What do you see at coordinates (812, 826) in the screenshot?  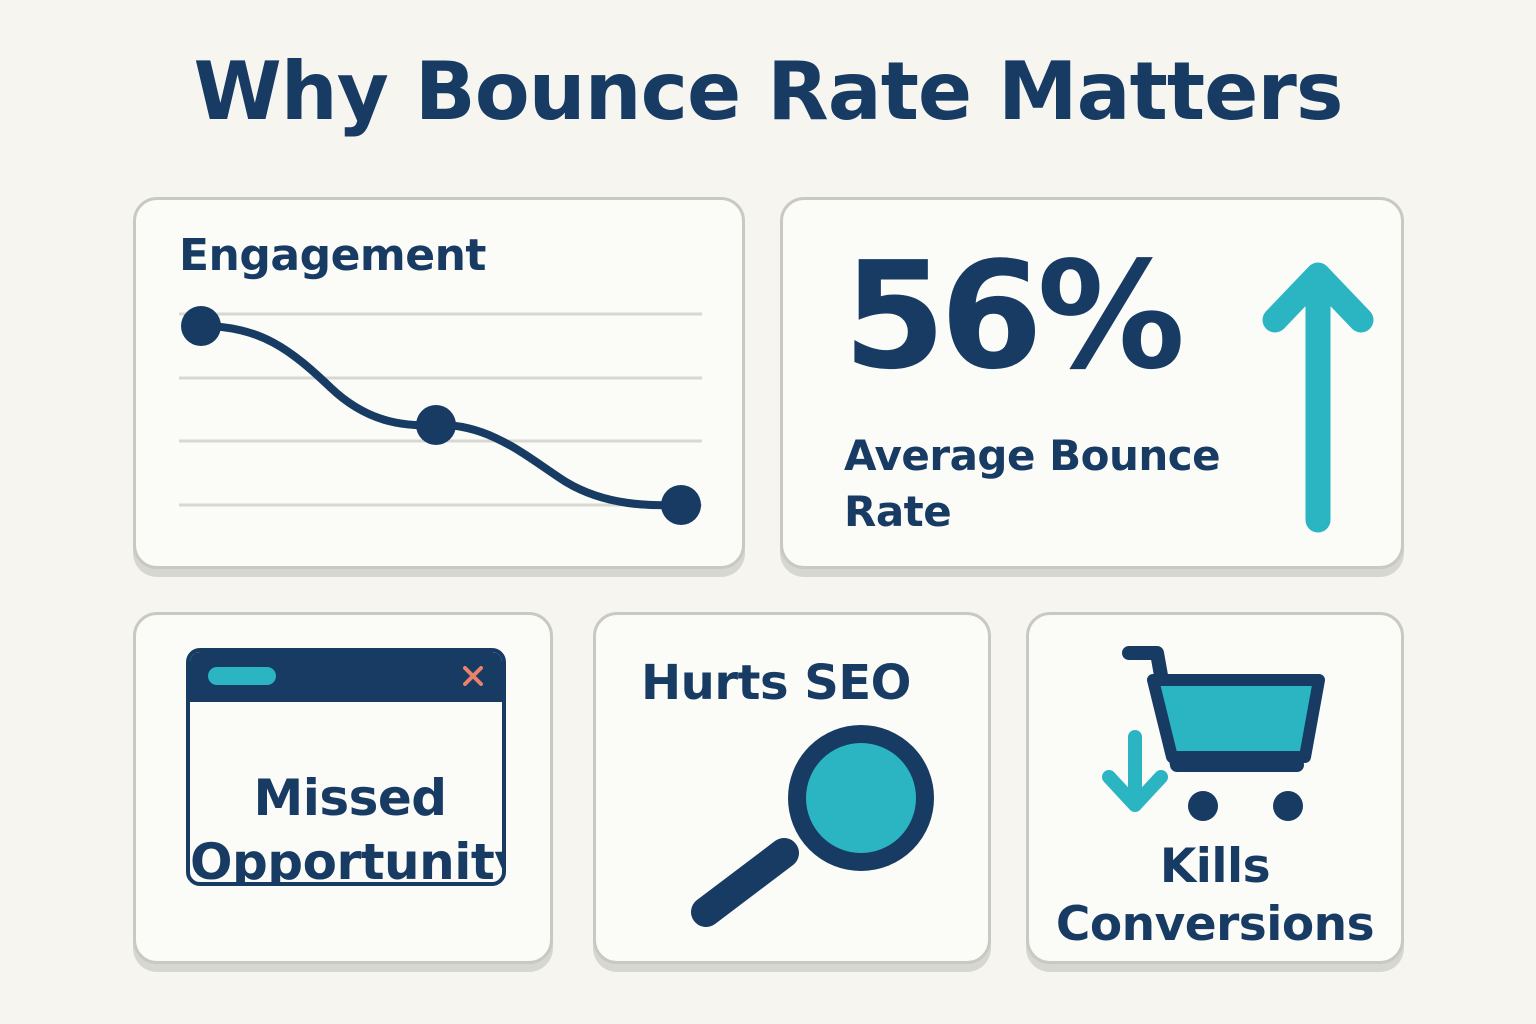 I see `magnifier-icon` at bounding box center [812, 826].